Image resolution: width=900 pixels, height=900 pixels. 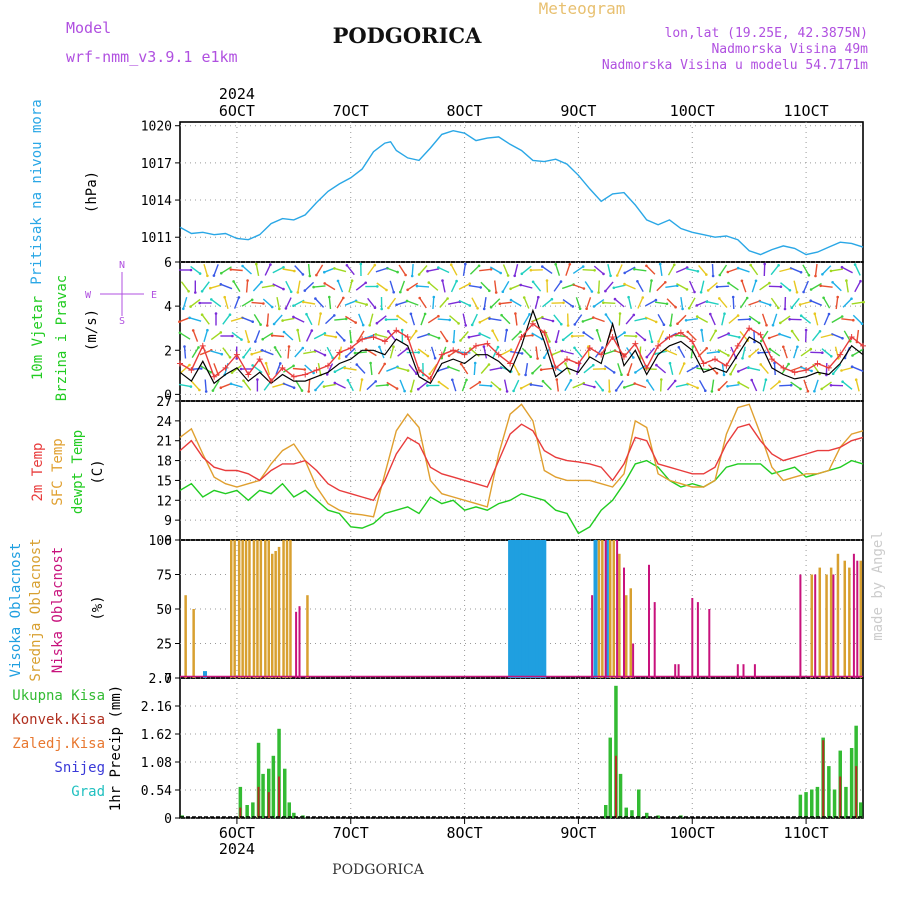 I want to click on clouds-ytick-label: 25, so click(x=164, y=645).